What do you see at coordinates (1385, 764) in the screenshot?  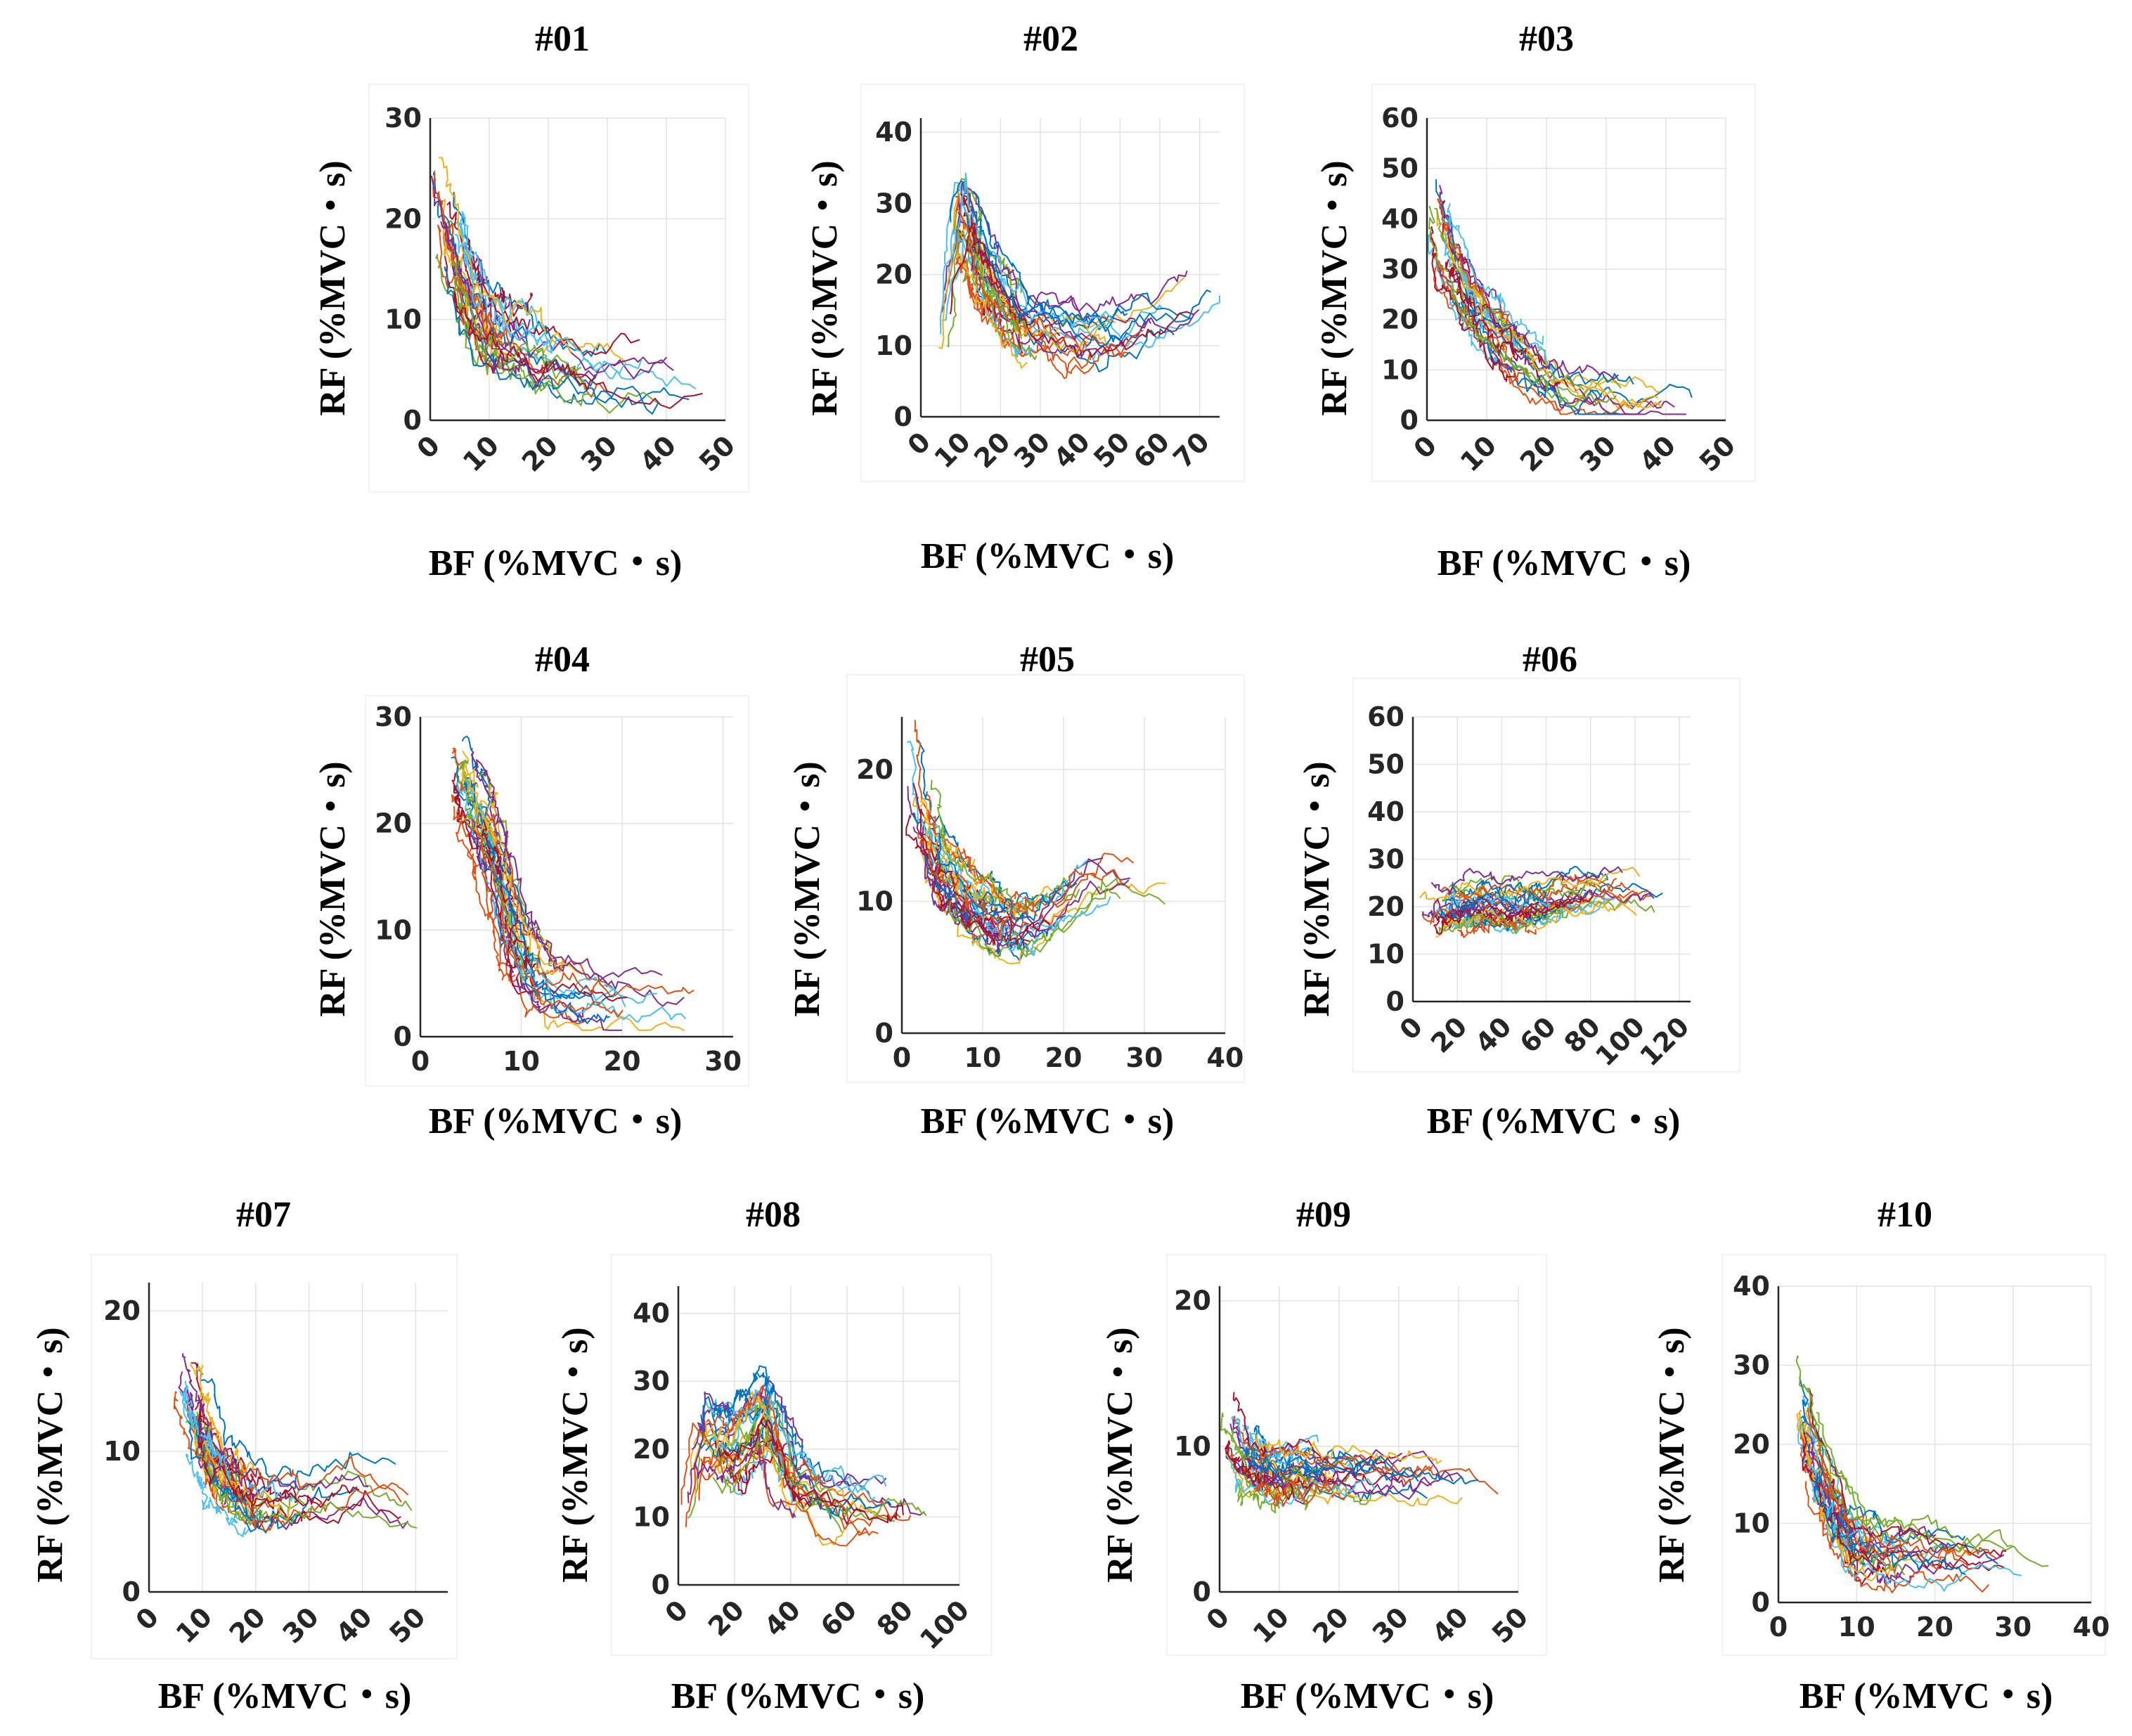 I see `y-tick-label: 50` at bounding box center [1385, 764].